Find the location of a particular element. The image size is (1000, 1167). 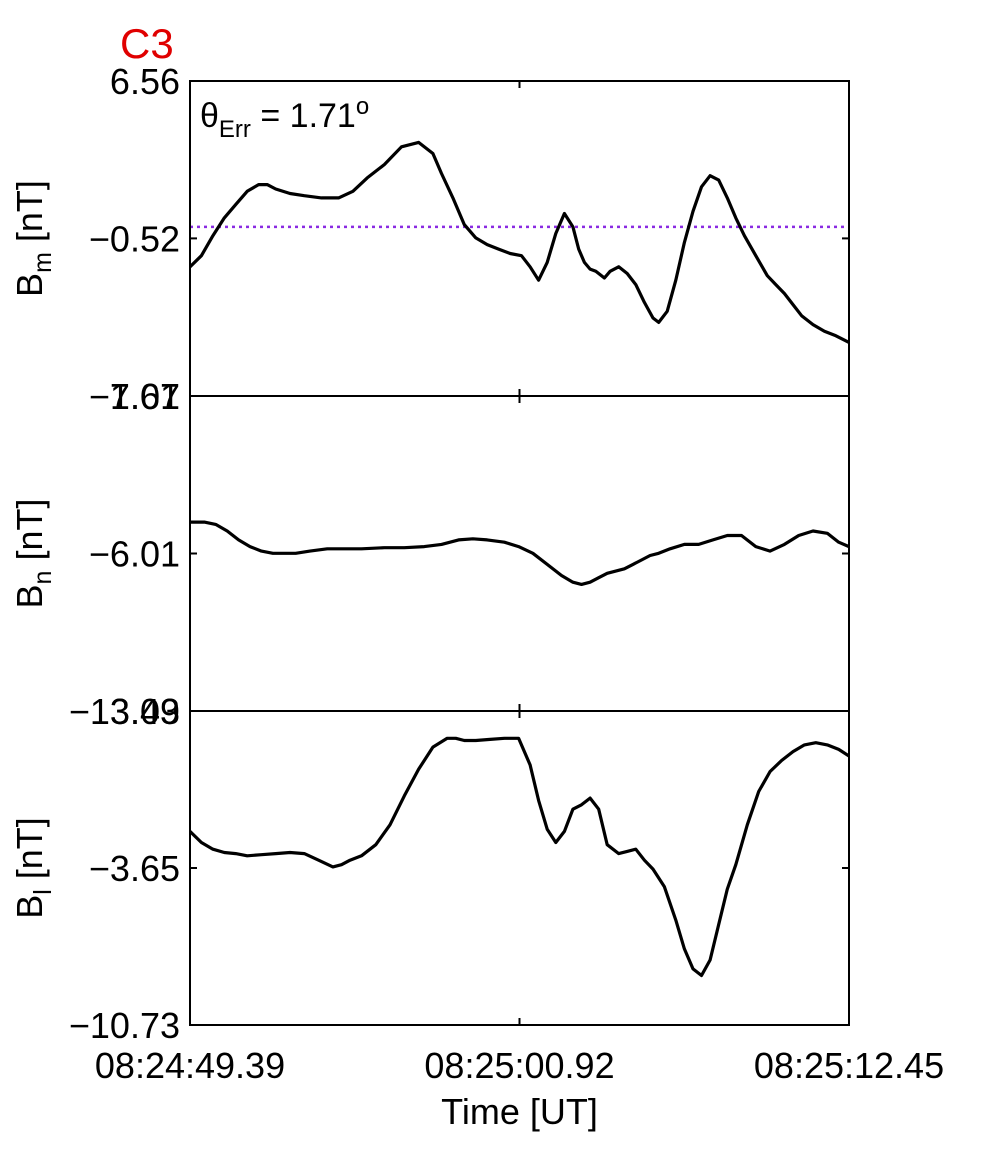

y-axis-label: Bm [nT] is located at coordinates (33, 238).